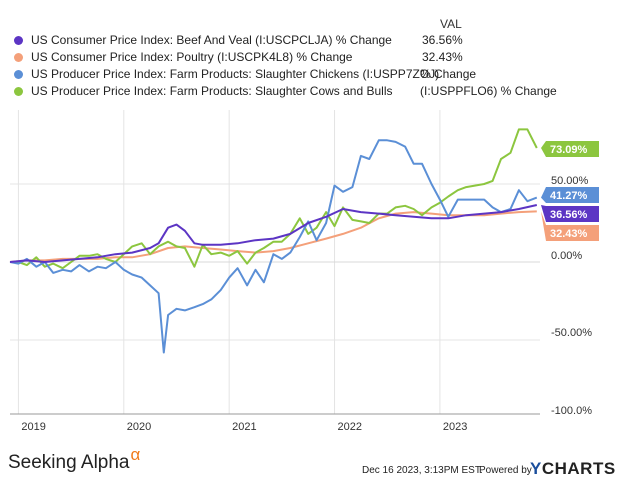 This screenshot has height=484, width=635. Describe the element at coordinates (488, 91) in the screenshot. I see `legend-value: (I:USPPFLO6) % Change` at that location.